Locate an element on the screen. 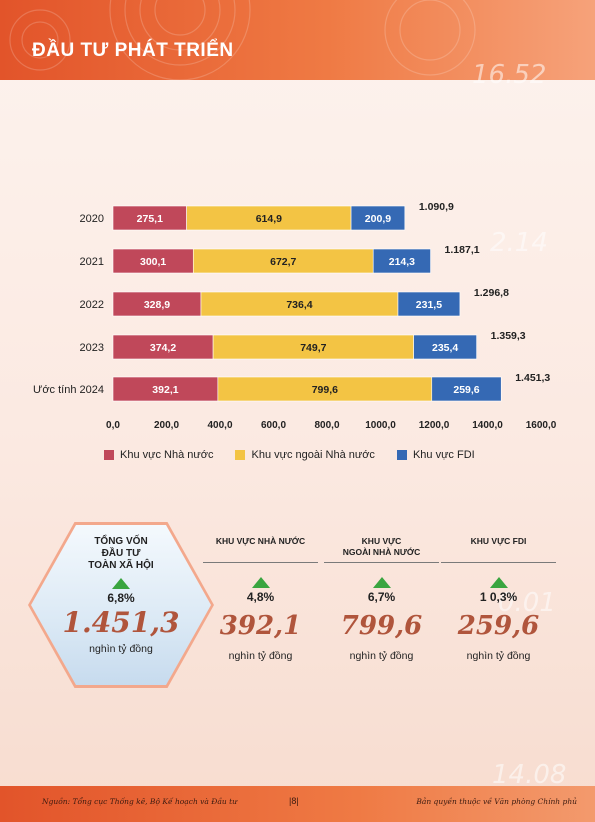  sector-value: 259,6 is located at coordinates (498, 626).